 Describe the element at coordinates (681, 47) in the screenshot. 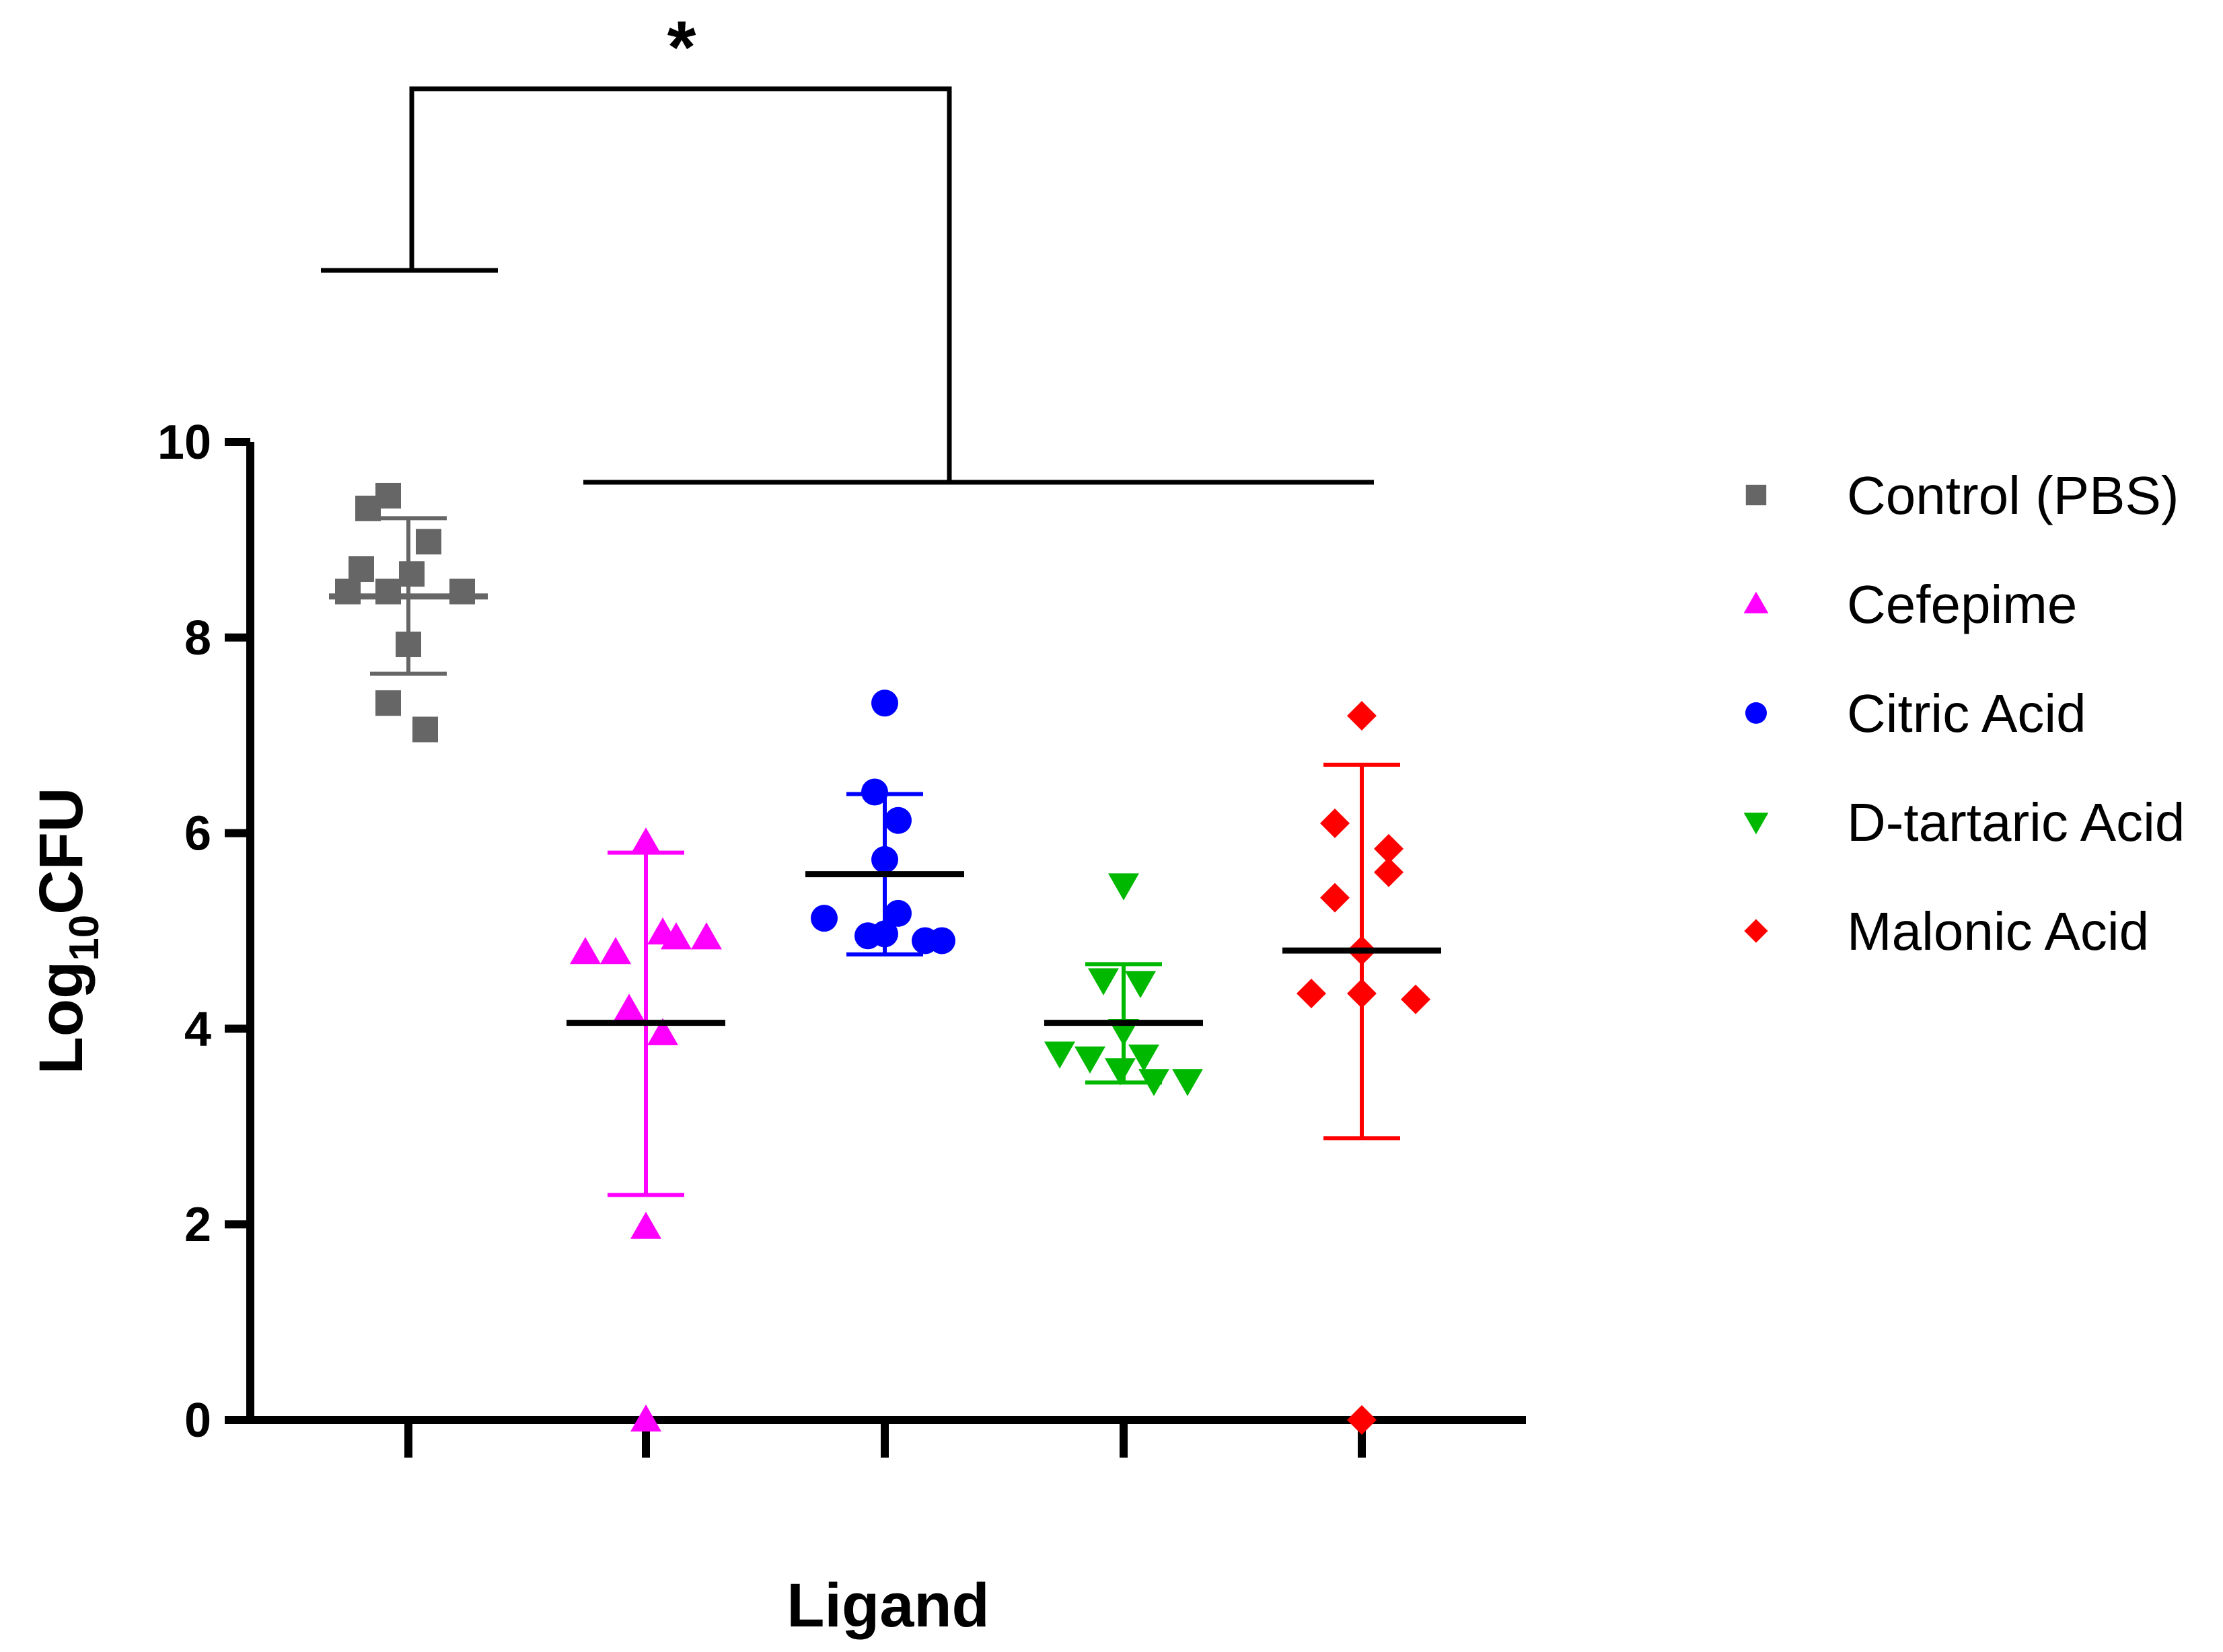

I see `significance-star: *` at that location.